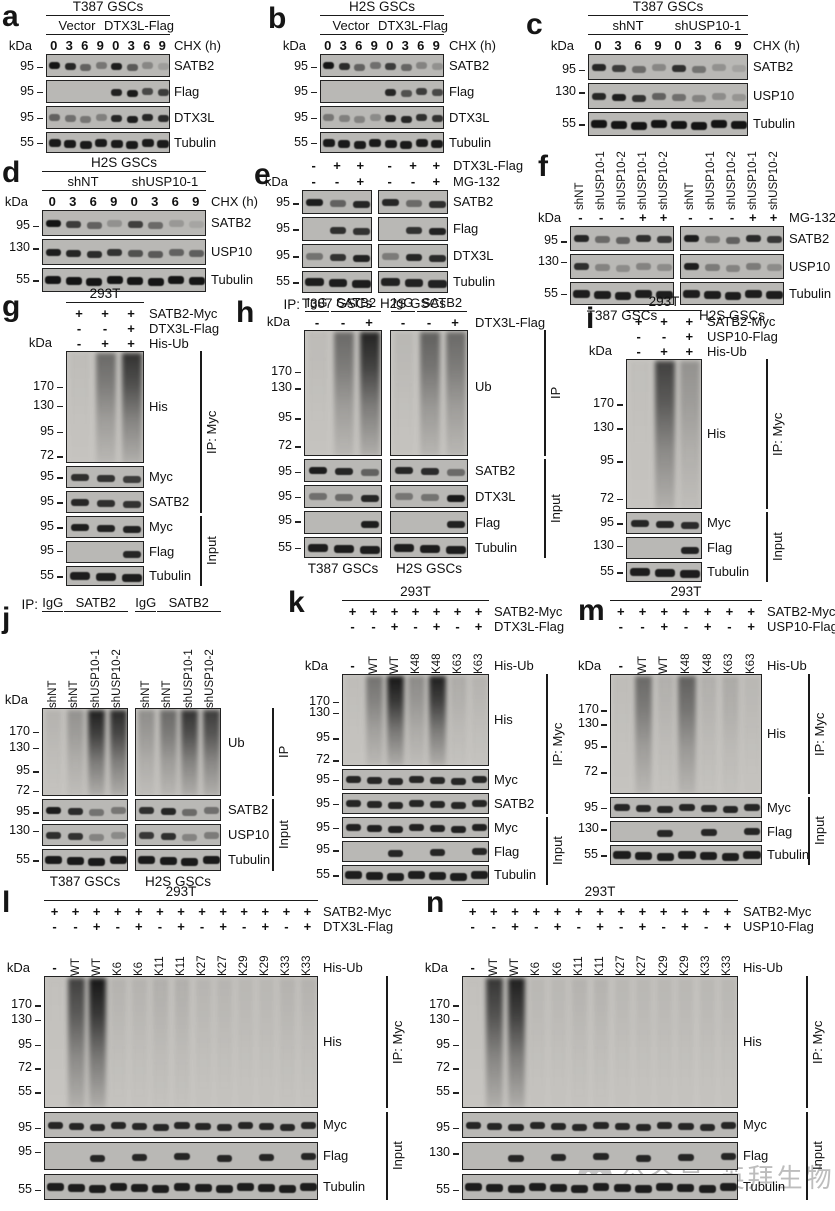  What do you see at coordinates (194, 117) in the screenshot?
I see `blot-label: DTX3L` at bounding box center [194, 117].